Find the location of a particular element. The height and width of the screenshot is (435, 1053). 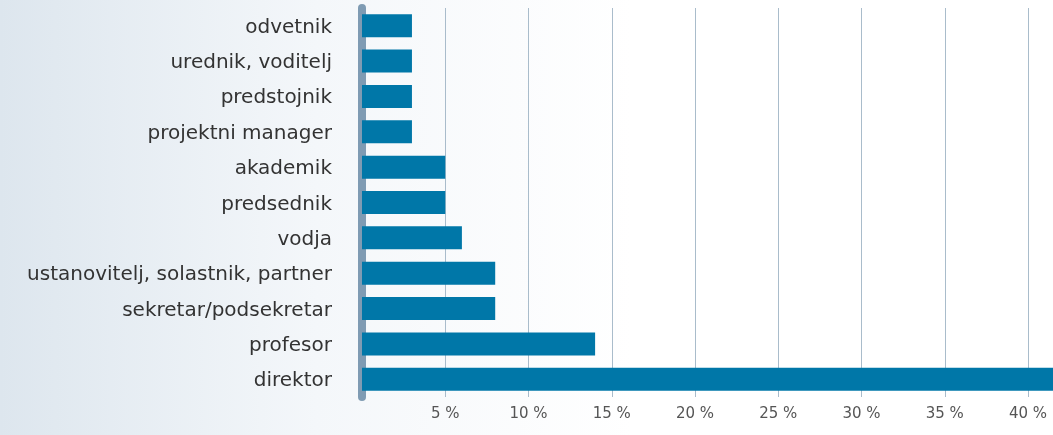

y-tick-label: predsednik is located at coordinates (277, 202).